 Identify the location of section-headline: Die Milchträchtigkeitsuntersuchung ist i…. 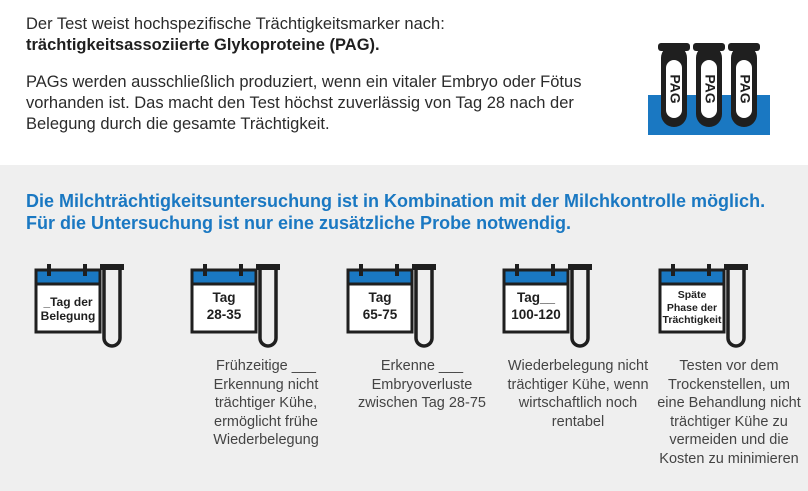
(396, 212).